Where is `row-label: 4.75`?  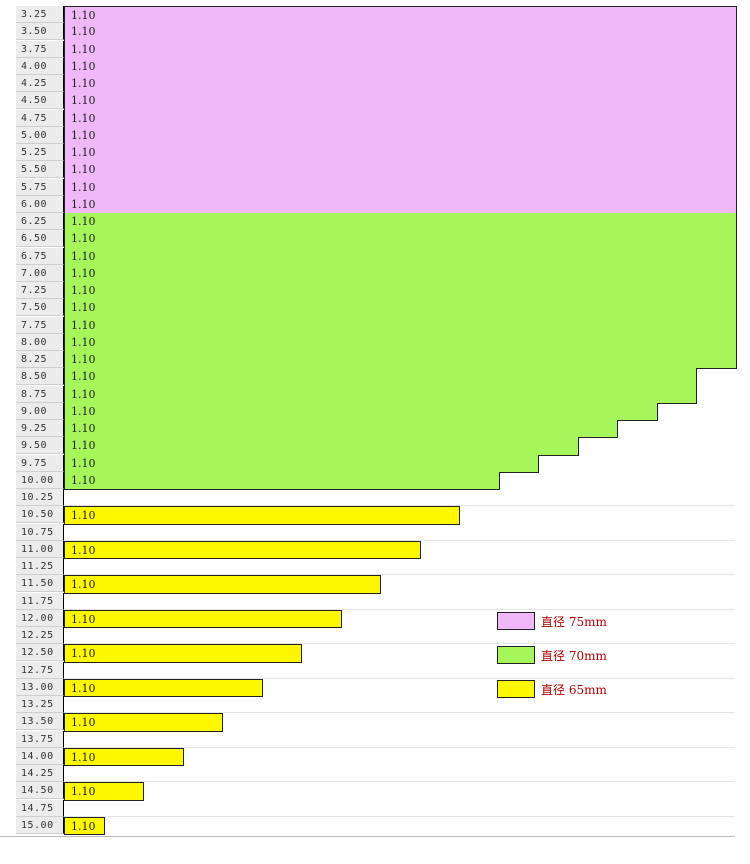 row-label: 4.75 is located at coordinates (40, 118).